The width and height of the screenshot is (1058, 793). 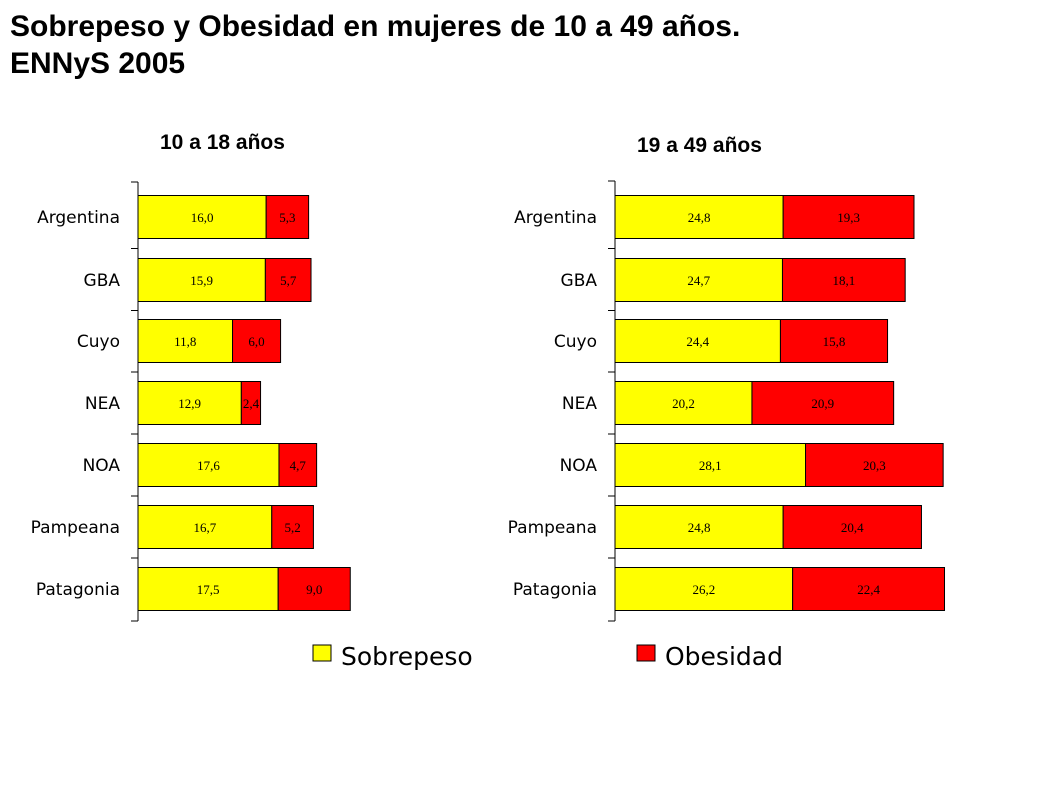 What do you see at coordinates (222, 142) in the screenshot?
I see `panel-title-10-18: 10 a 18 años` at bounding box center [222, 142].